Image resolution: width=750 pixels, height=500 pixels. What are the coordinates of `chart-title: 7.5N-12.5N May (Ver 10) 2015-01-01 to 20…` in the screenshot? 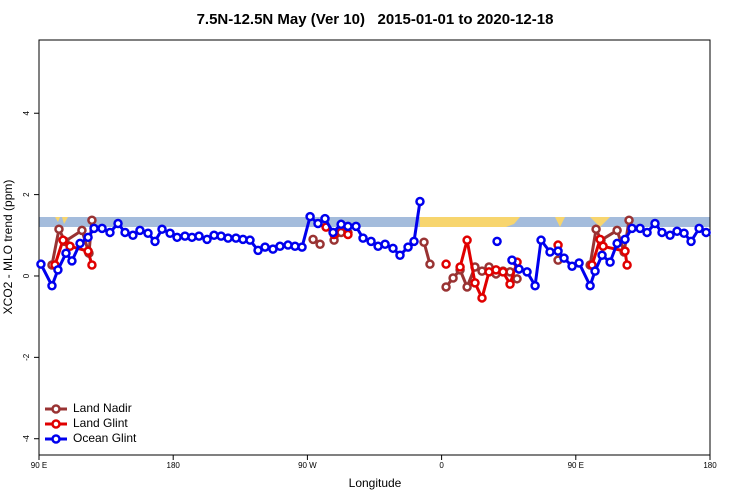 It's located at (375, 19).